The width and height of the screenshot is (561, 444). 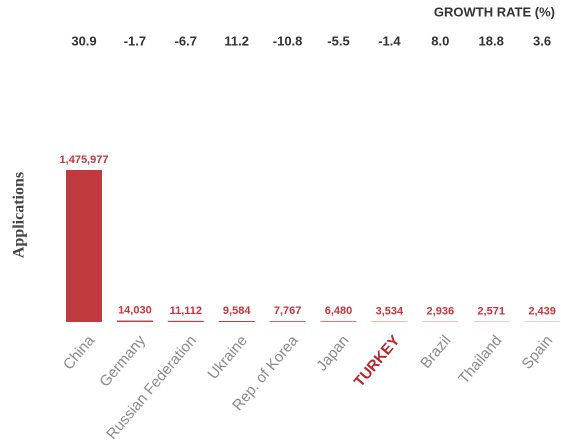 What do you see at coordinates (84, 160) in the screenshot?
I see `value-label: 1,475,977` at bounding box center [84, 160].